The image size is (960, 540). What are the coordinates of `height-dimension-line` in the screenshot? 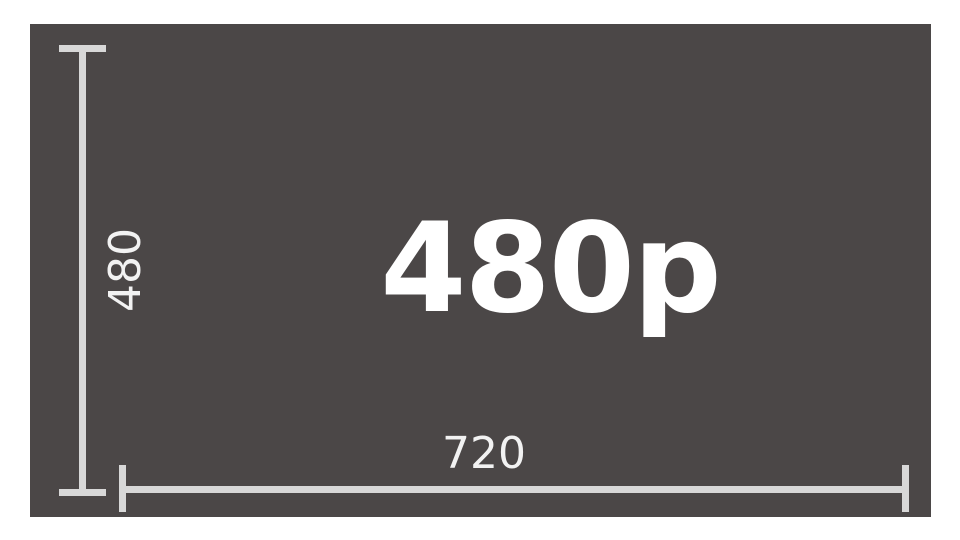 It's located at (82, 270).